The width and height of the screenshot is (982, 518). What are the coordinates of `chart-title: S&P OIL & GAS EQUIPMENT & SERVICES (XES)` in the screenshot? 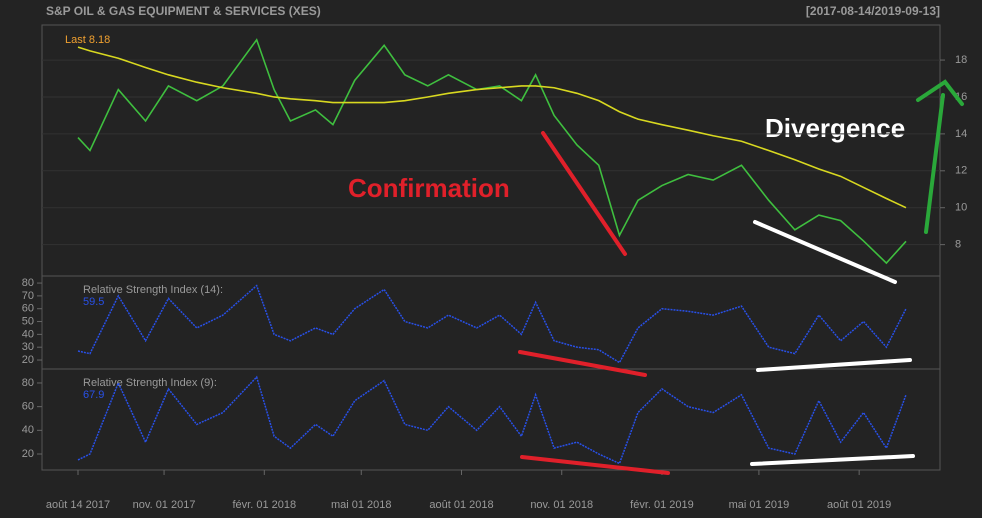 It's located at (183, 11).